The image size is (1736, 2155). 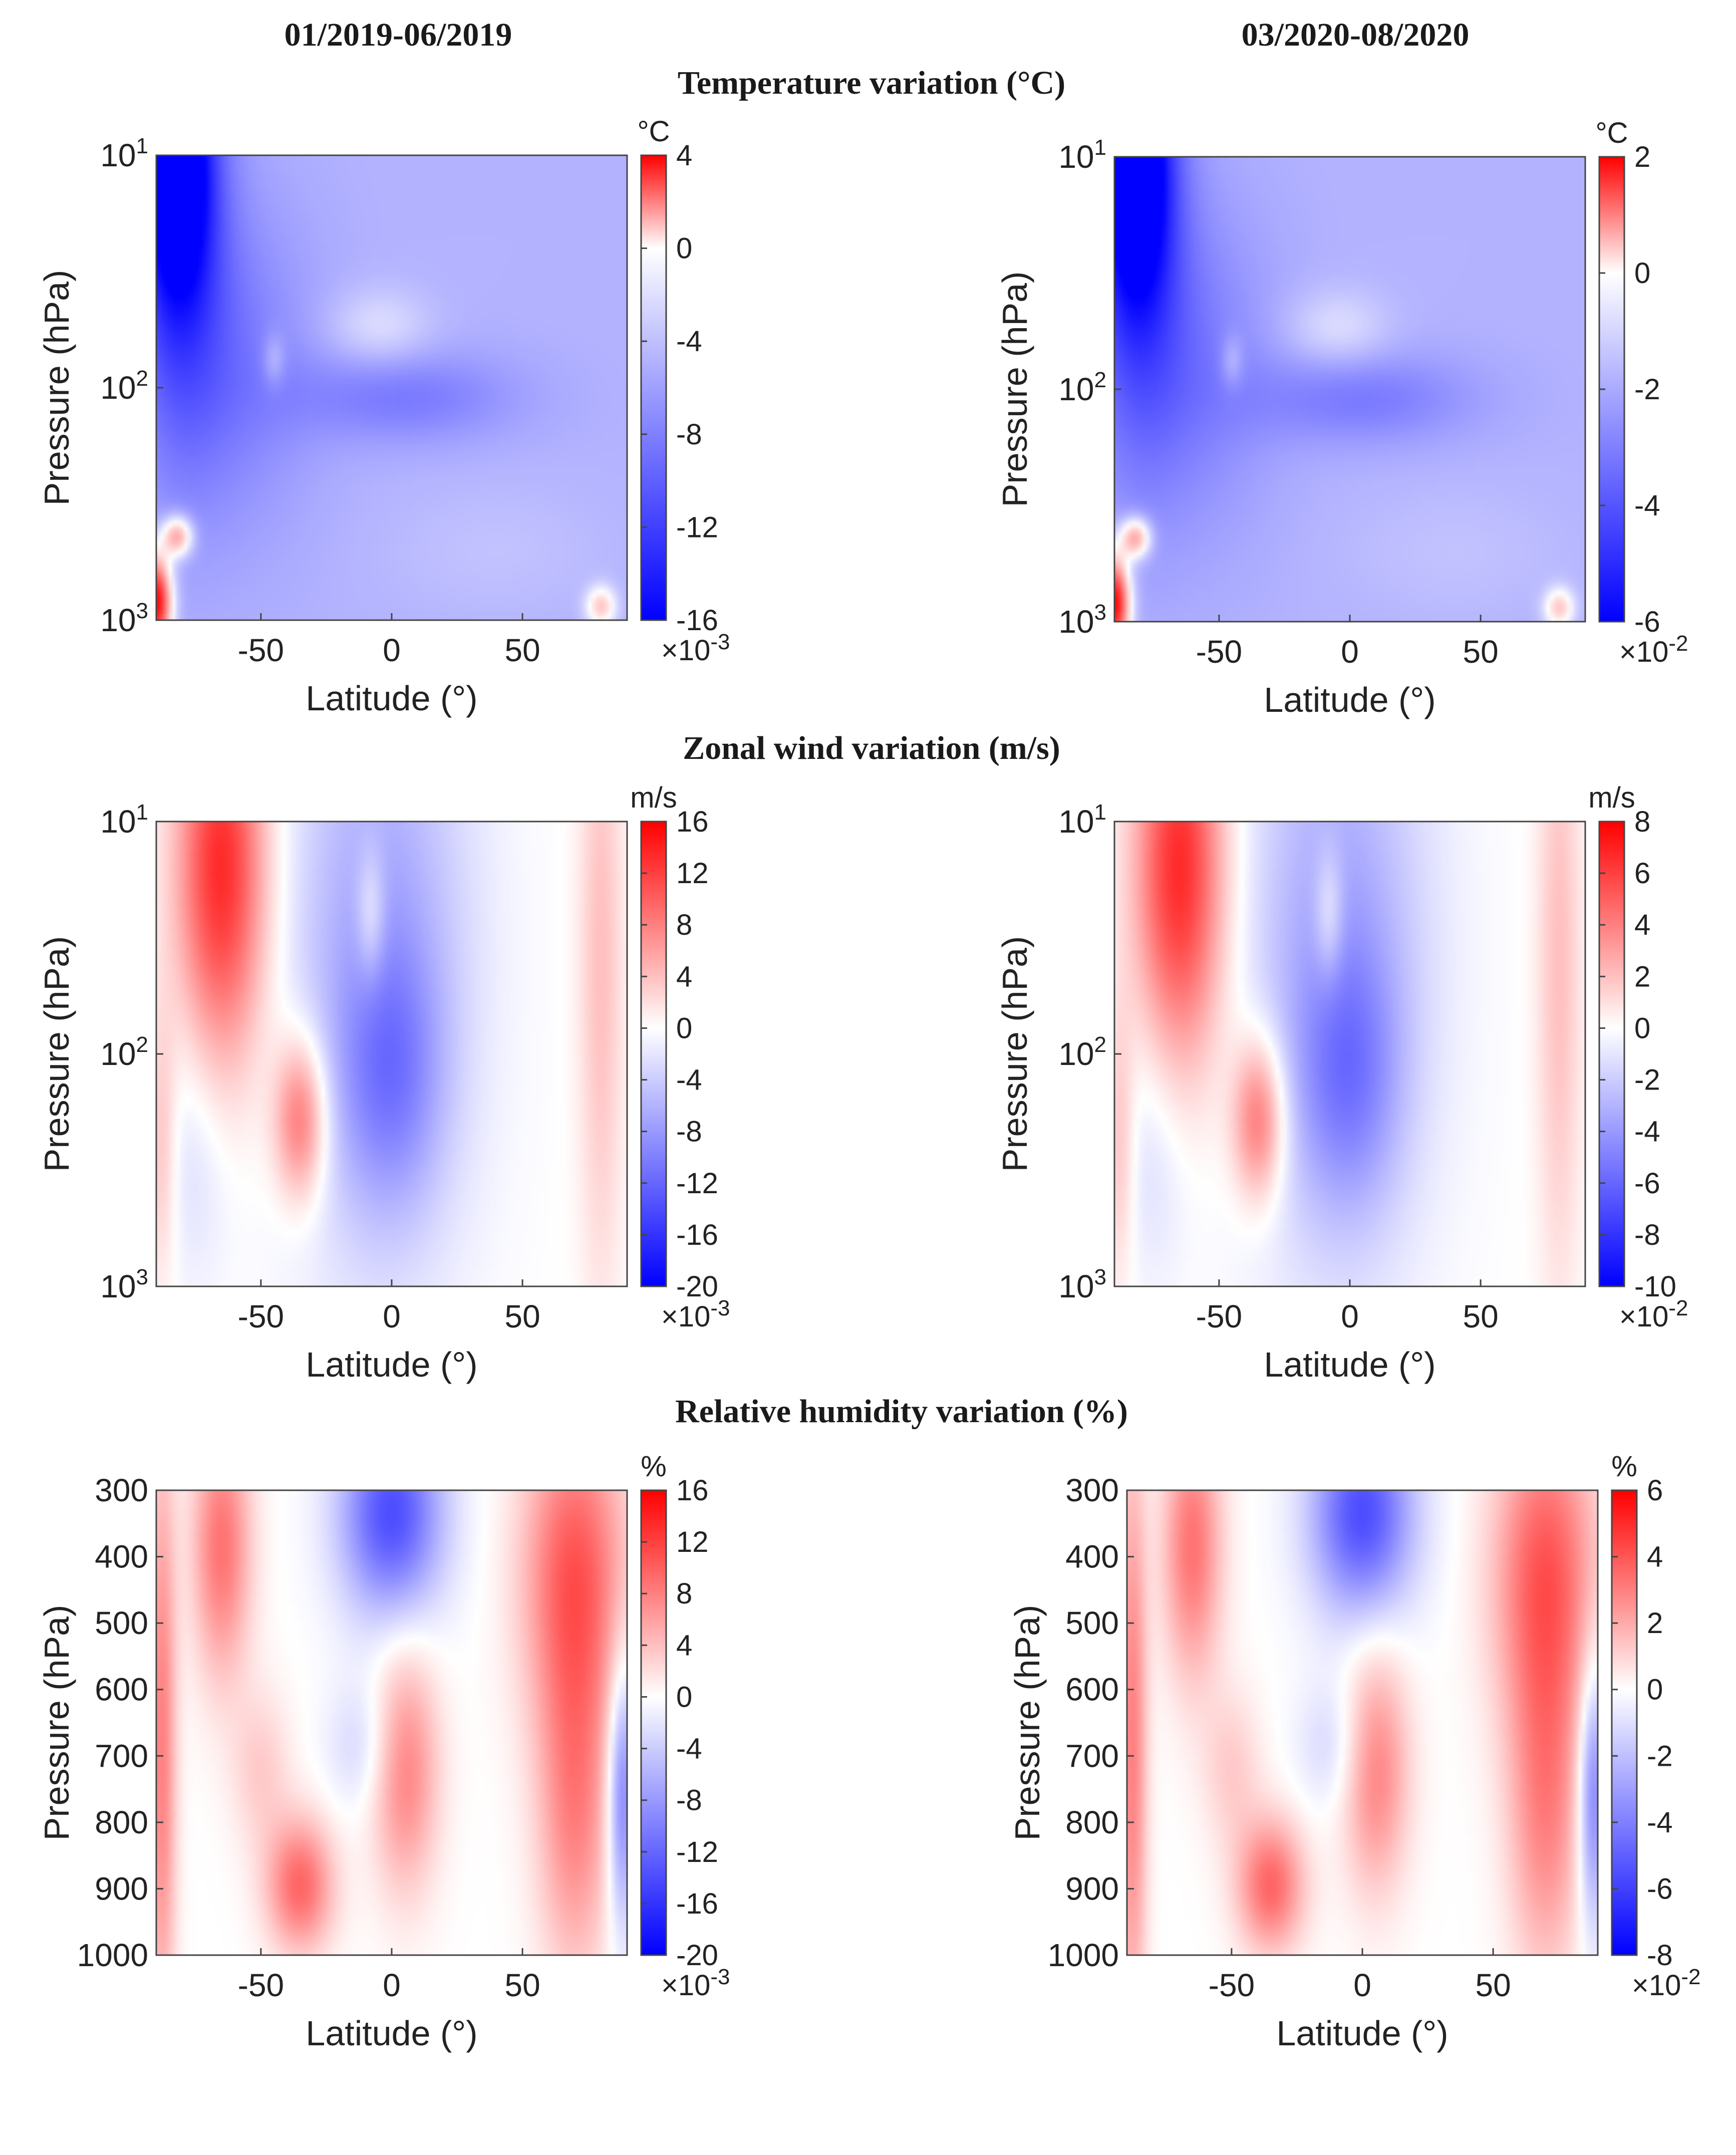 What do you see at coordinates (1092, 1889) in the screenshot?
I see `y-tick-label: 900` at bounding box center [1092, 1889].